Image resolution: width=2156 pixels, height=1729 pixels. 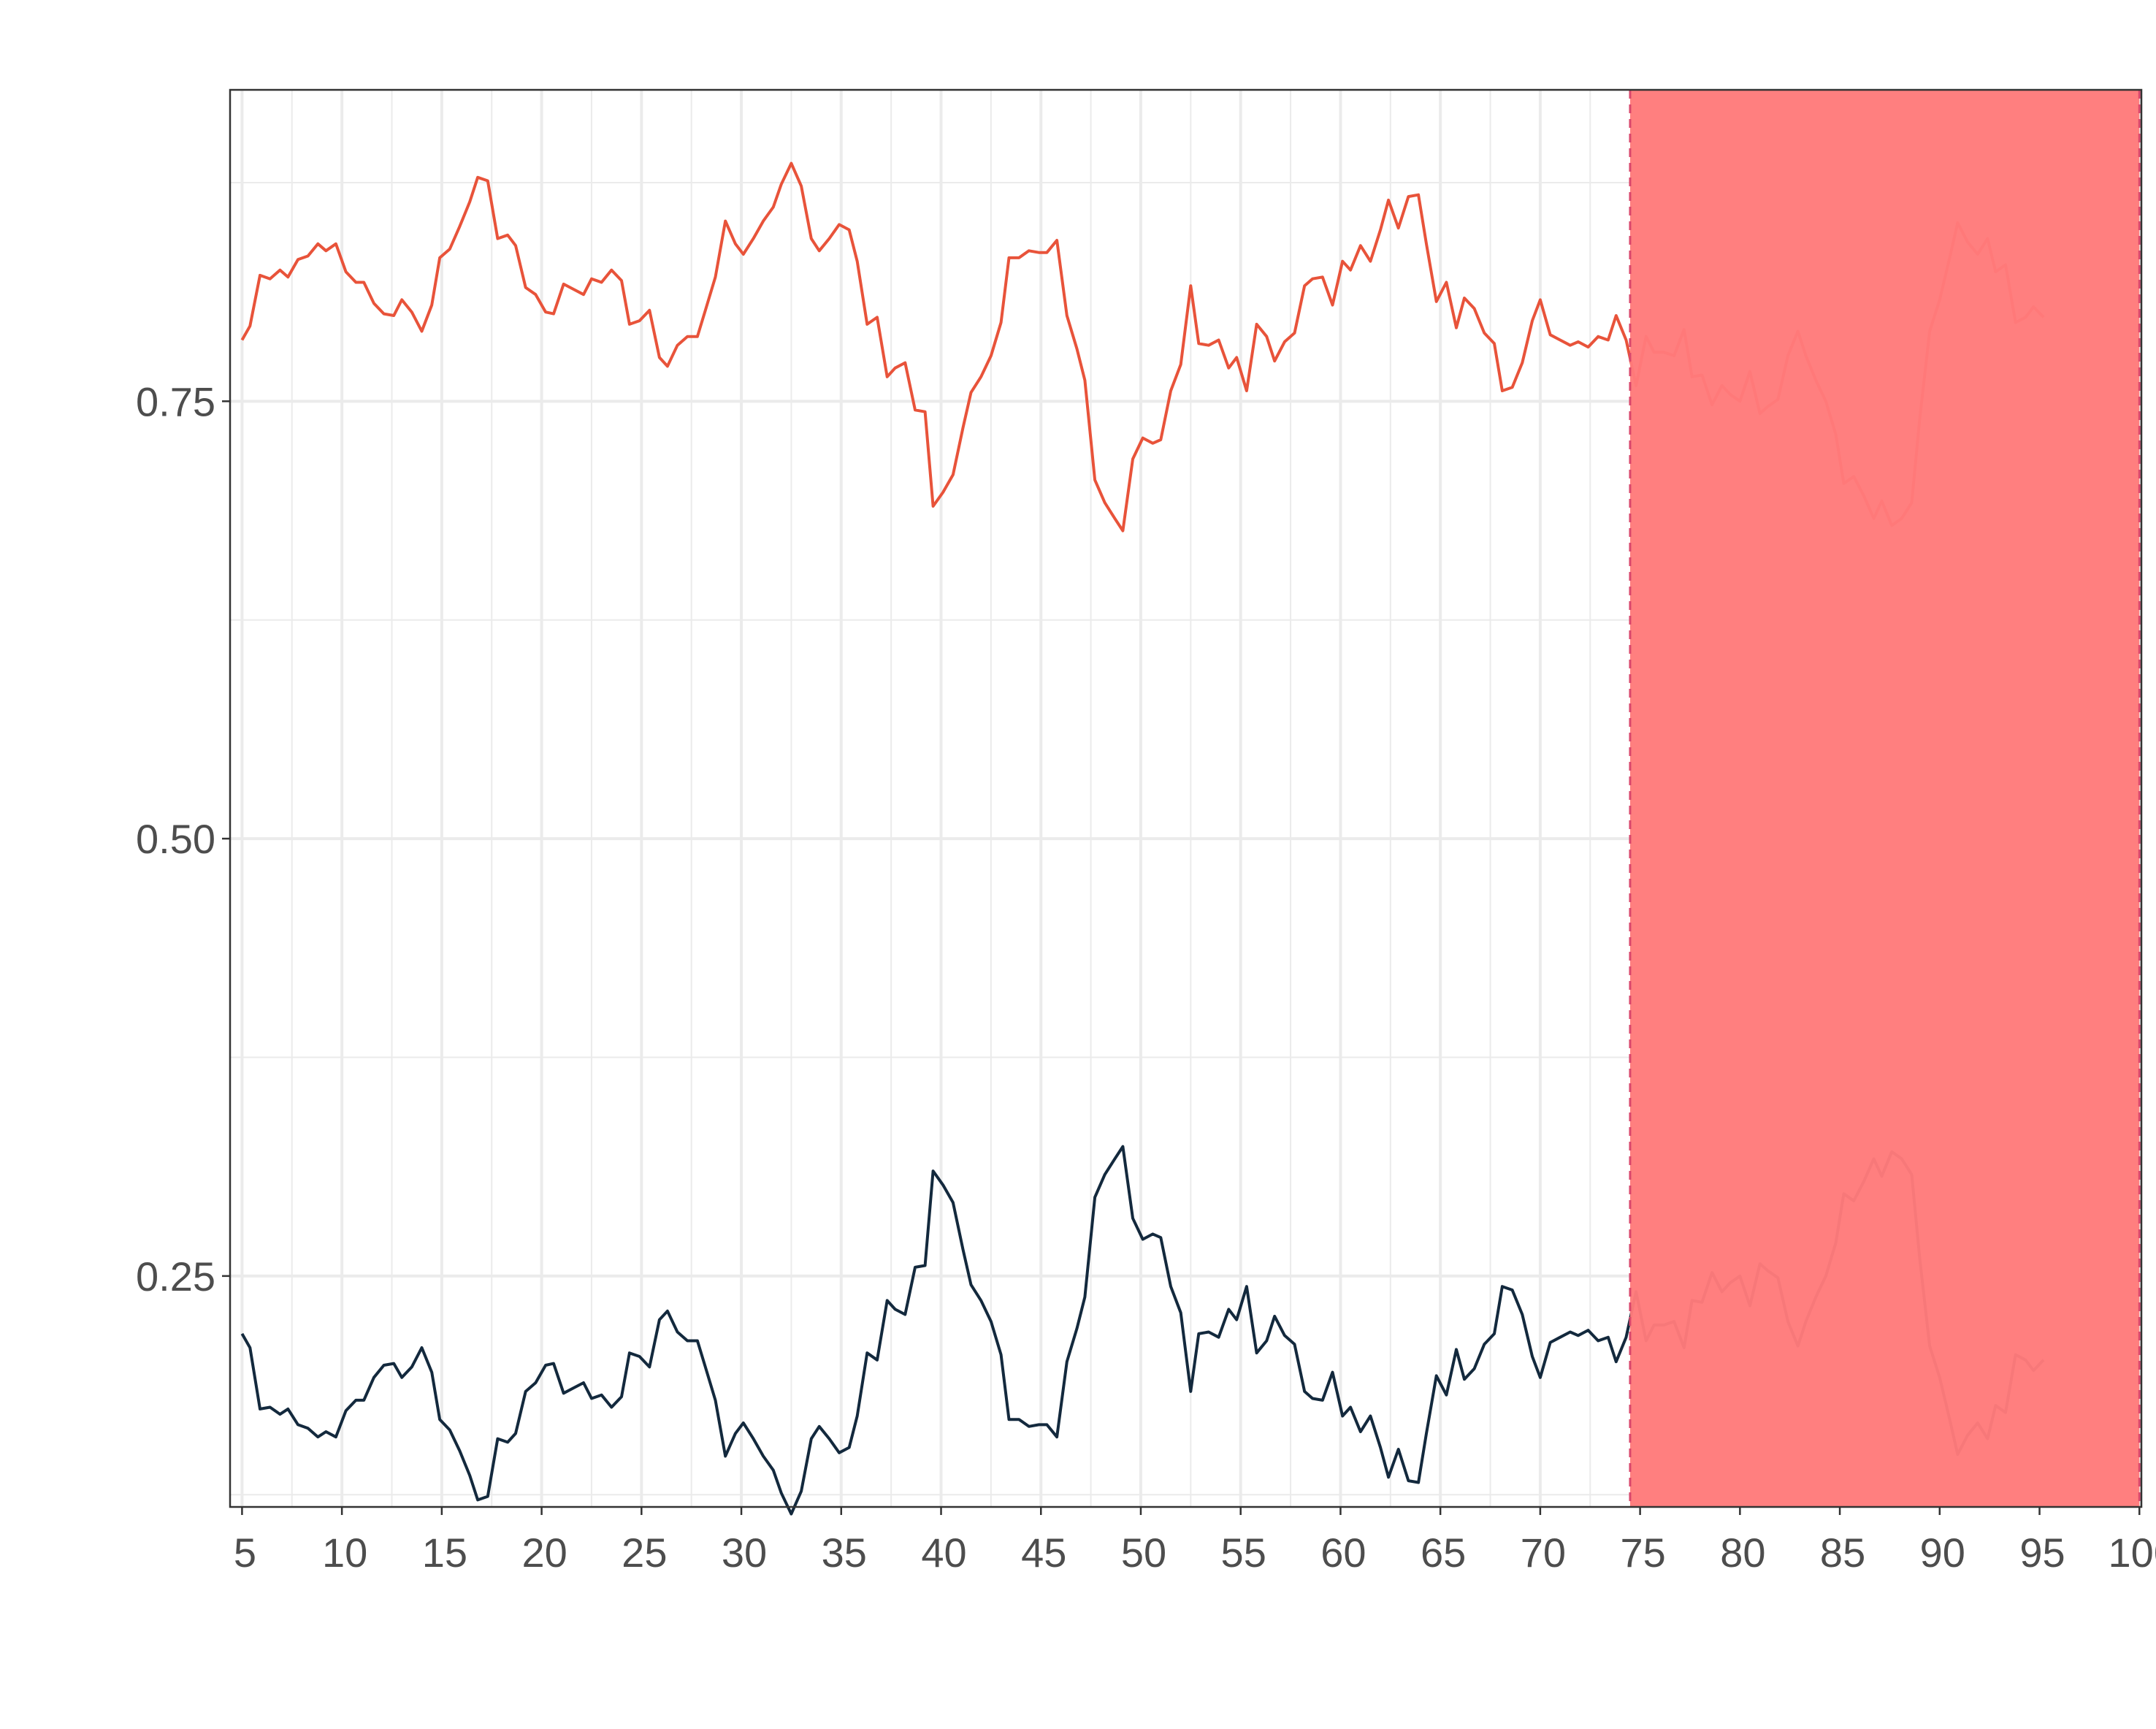 What do you see at coordinates (176, 839) in the screenshot?
I see `y-tick-label: 0.50` at bounding box center [176, 839].